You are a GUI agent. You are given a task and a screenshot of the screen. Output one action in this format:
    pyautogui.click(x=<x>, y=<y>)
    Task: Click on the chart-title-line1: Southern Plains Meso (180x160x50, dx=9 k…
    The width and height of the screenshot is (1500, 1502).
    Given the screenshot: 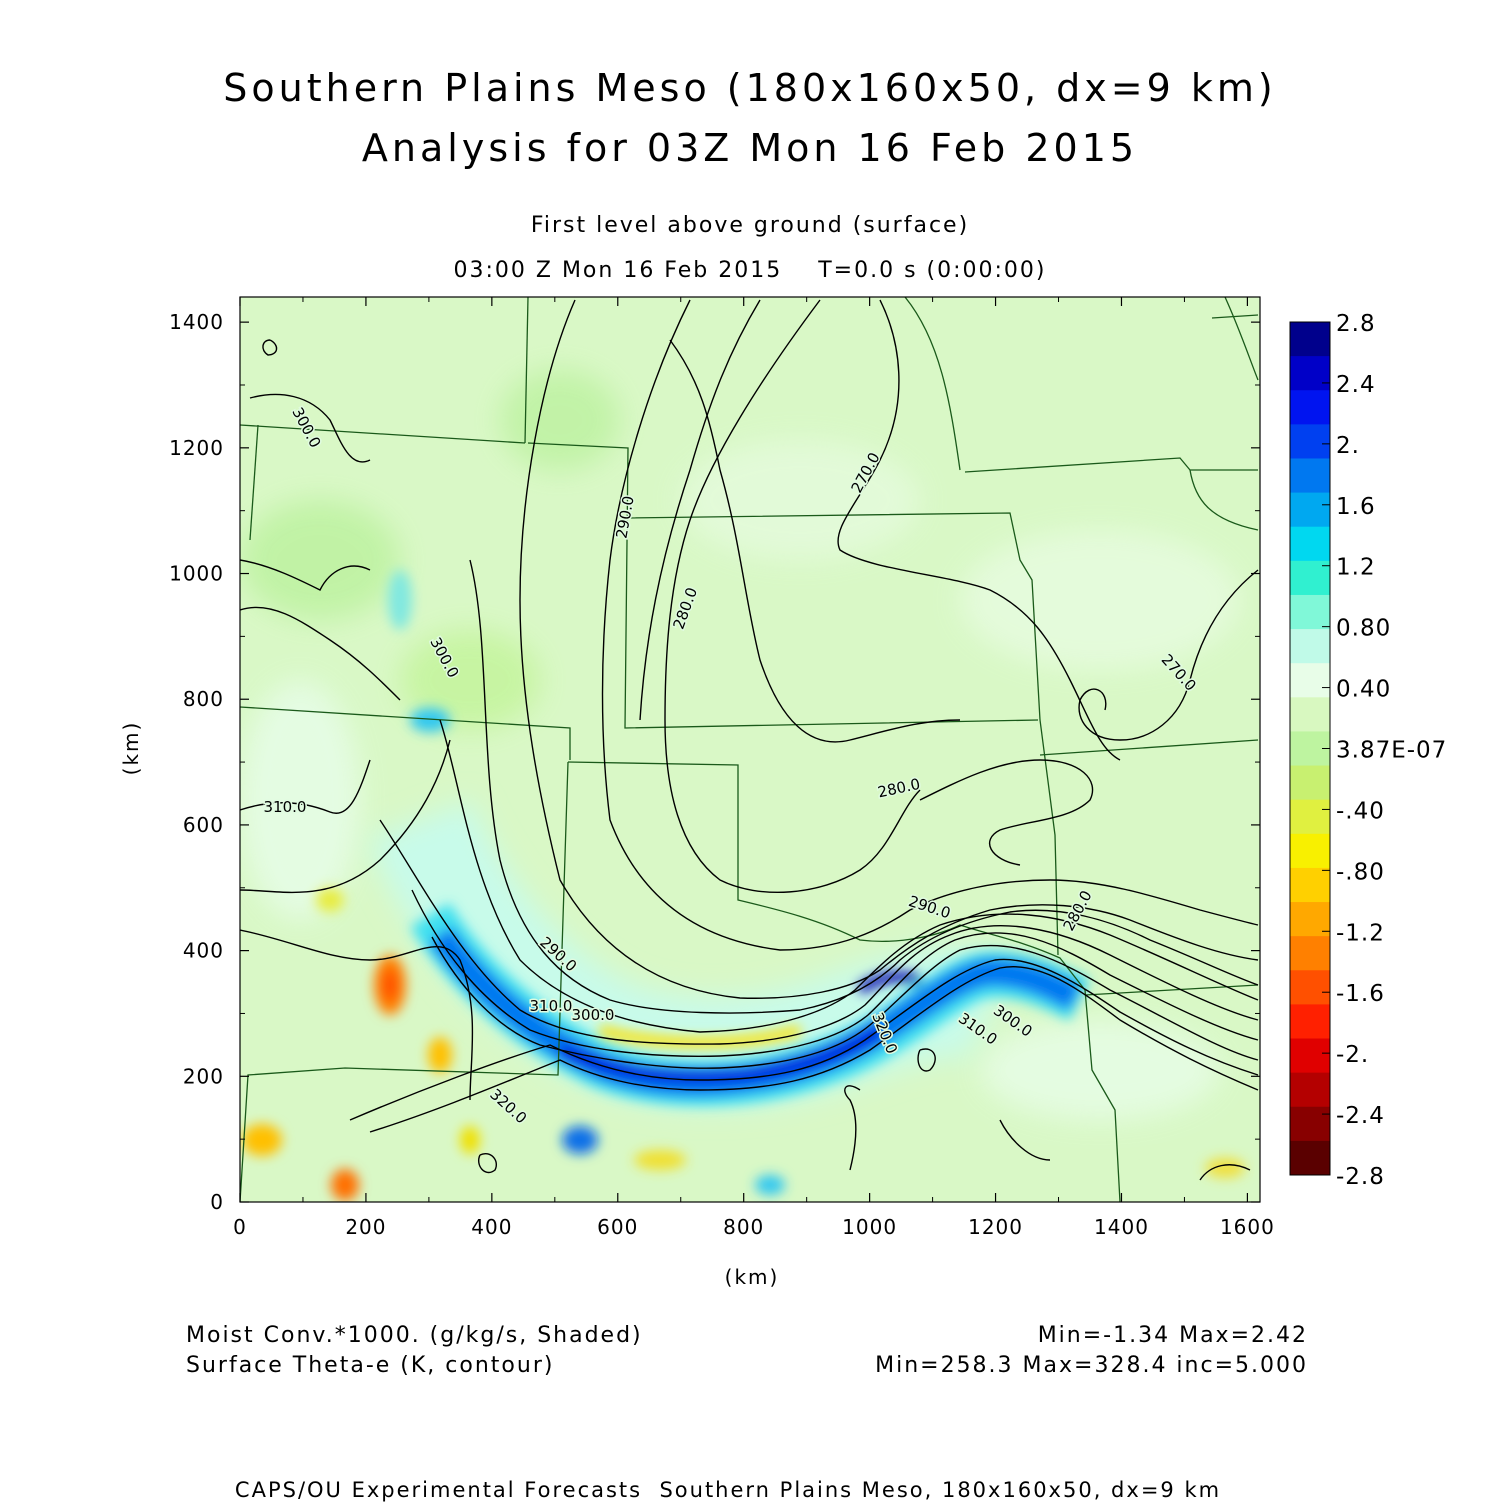 What is the action you would take?
    pyautogui.click(x=750, y=88)
    